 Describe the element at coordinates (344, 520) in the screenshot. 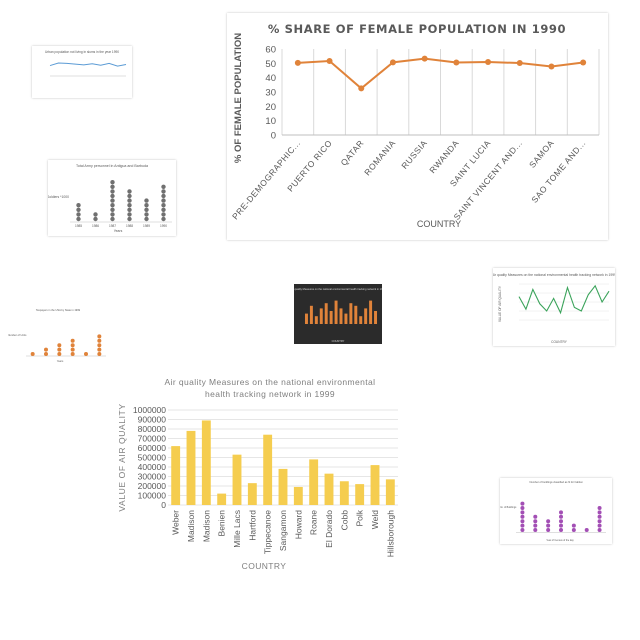

I see `x-tick-label: Cobb` at that location.